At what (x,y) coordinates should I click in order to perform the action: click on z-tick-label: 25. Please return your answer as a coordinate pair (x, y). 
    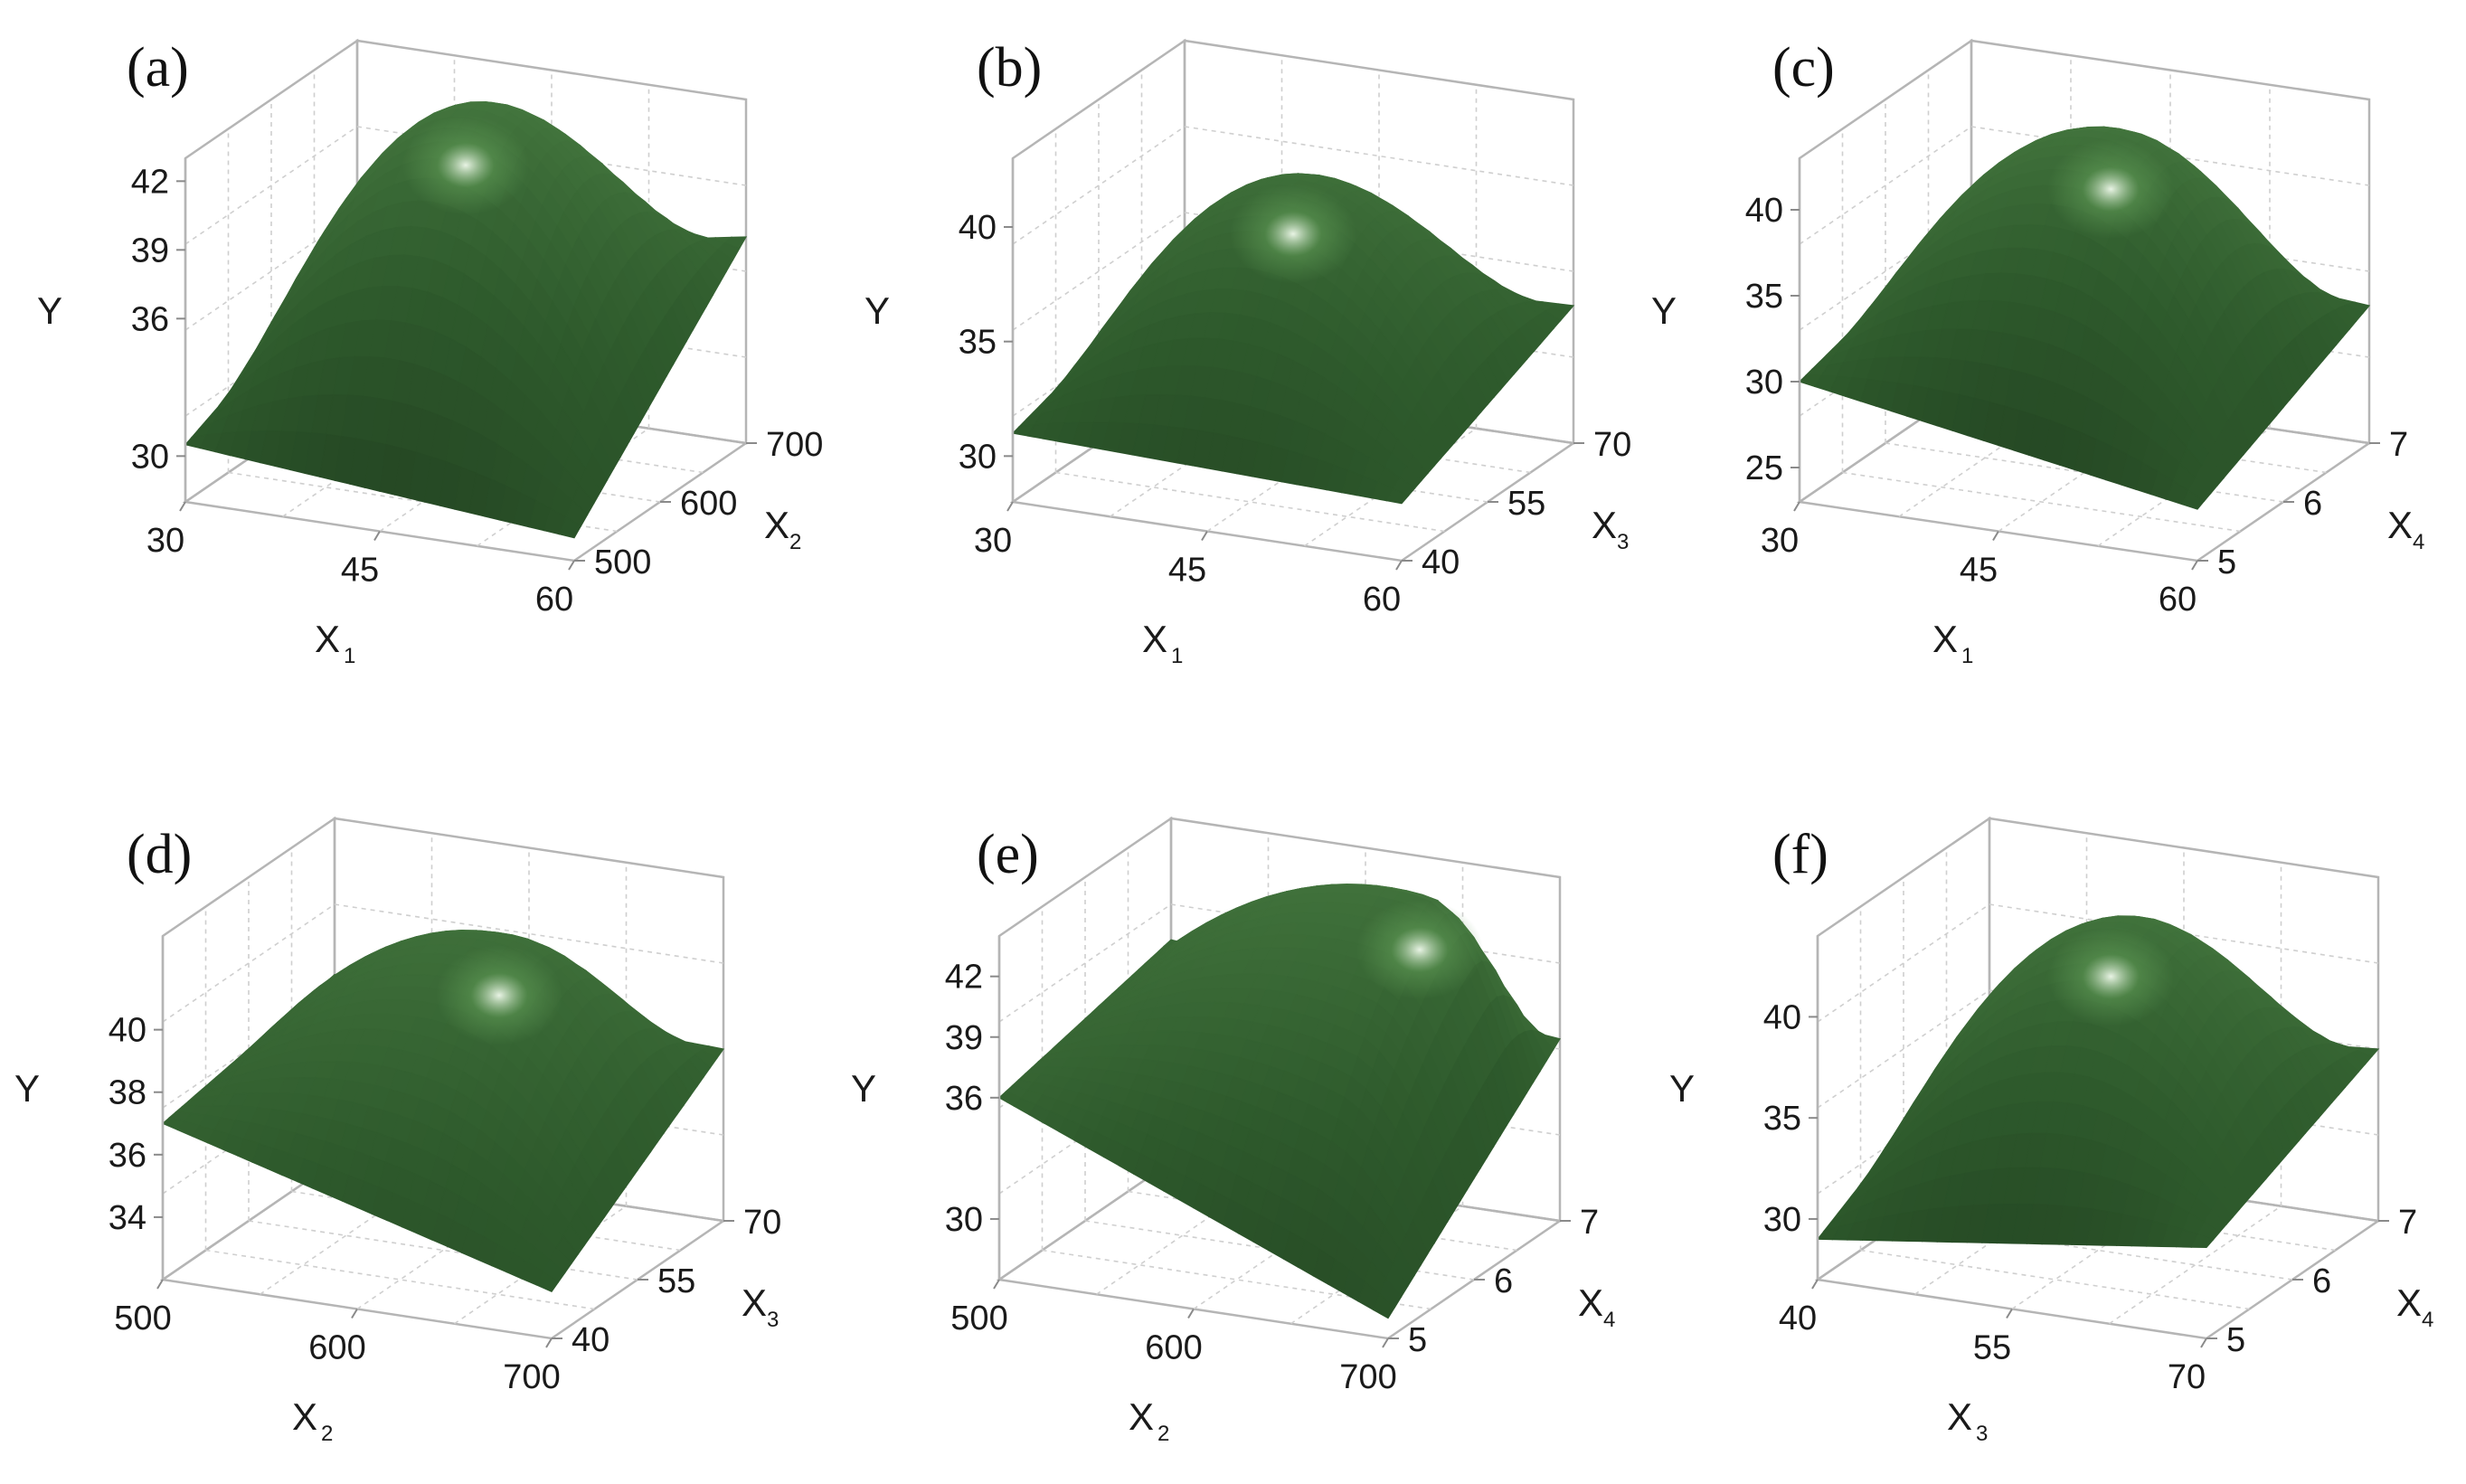
    Looking at the image, I should click on (1764, 468).